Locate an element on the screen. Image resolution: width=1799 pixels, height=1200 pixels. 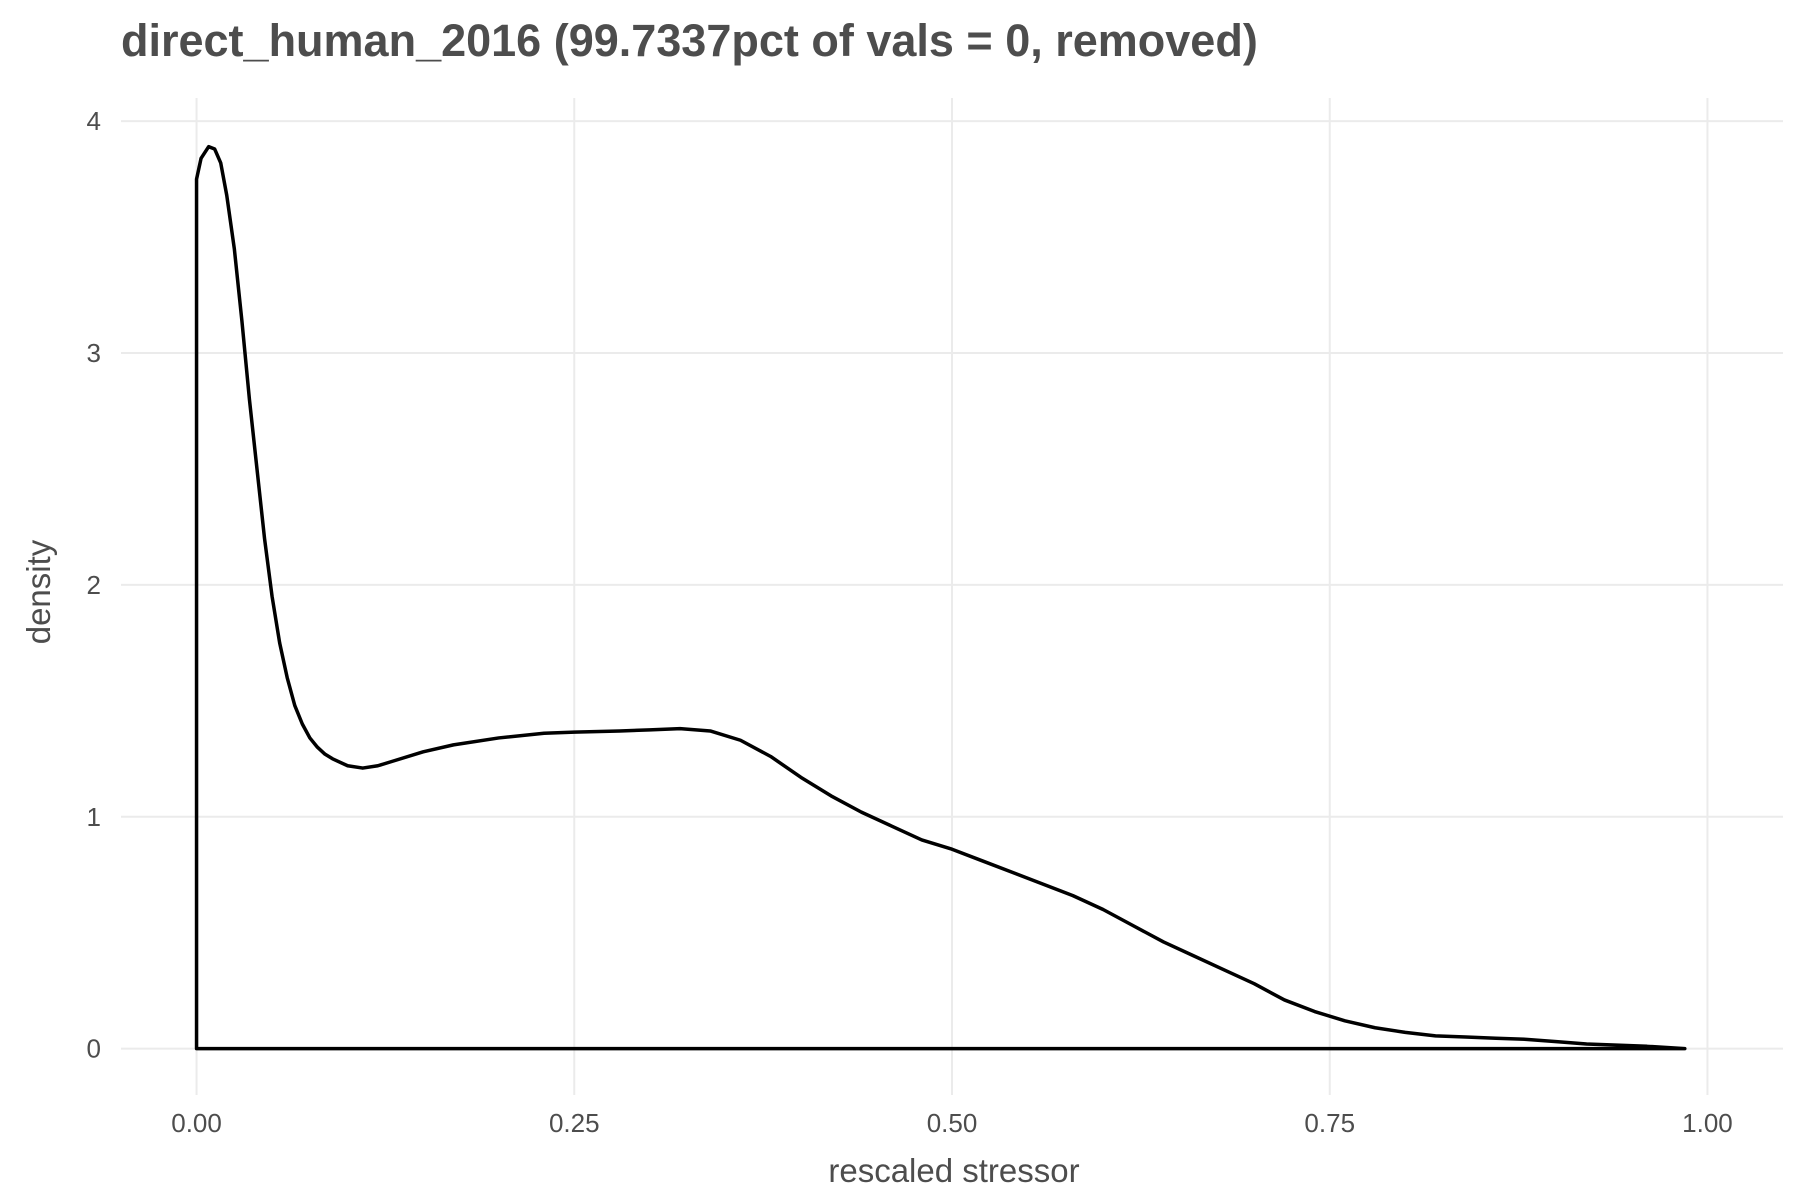
y-tick-label: 4 is located at coordinates (94, 121).